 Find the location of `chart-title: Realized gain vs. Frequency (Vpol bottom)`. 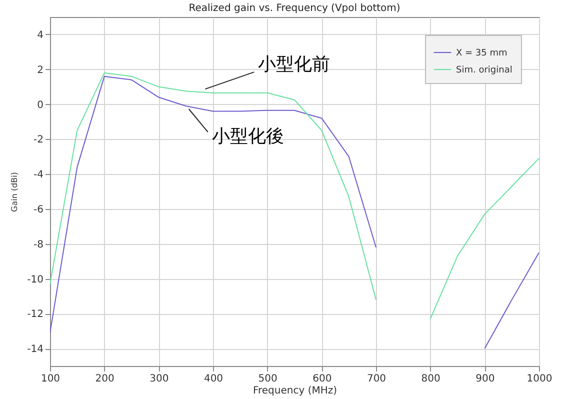

chart-title: Realized gain vs. Frequency (Vpol bottom) is located at coordinates (294, 8).